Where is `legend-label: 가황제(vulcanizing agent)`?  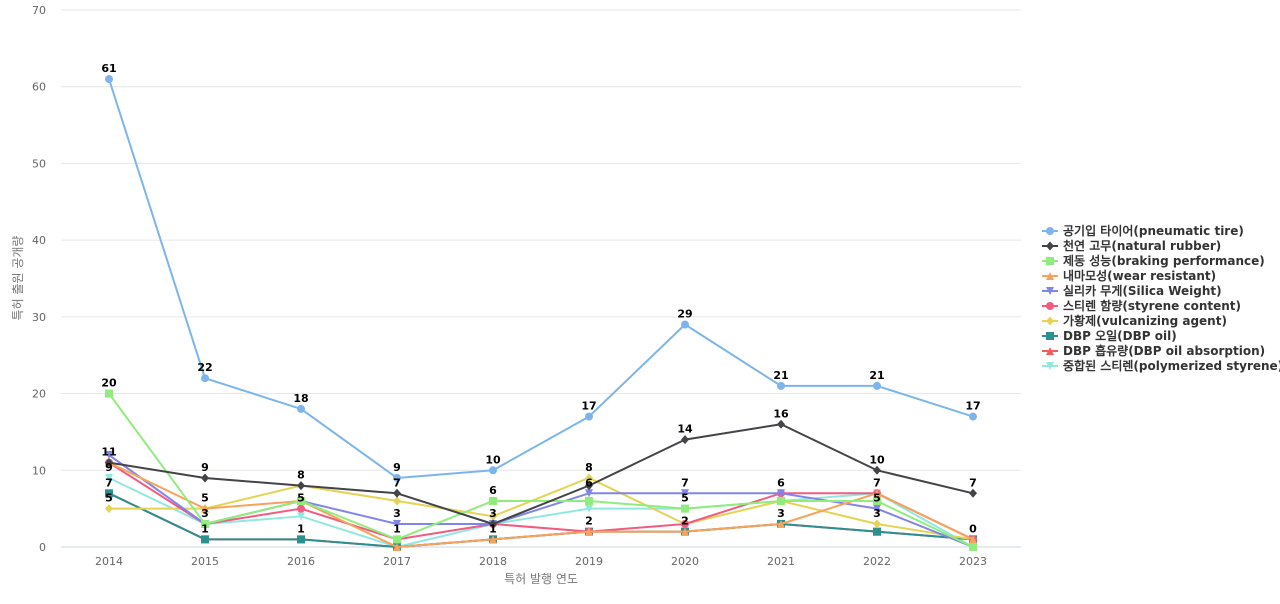 legend-label: 가황제(vulcanizing agent) is located at coordinates (1145, 320).